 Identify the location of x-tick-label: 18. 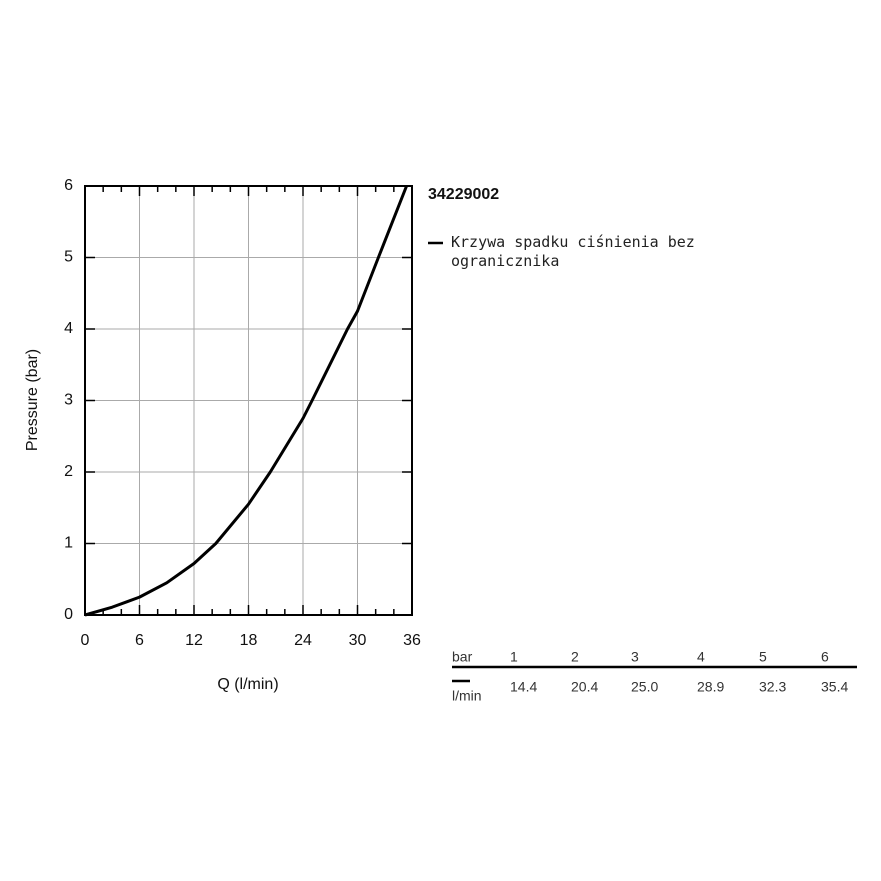
(249, 640).